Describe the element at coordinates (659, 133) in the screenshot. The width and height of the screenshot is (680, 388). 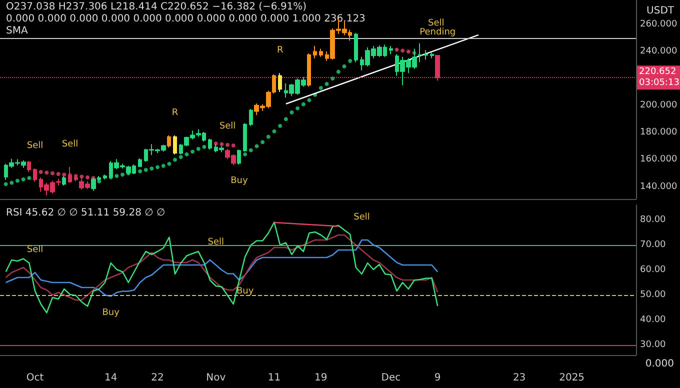
I see `y-tick-label: 180.000` at that location.